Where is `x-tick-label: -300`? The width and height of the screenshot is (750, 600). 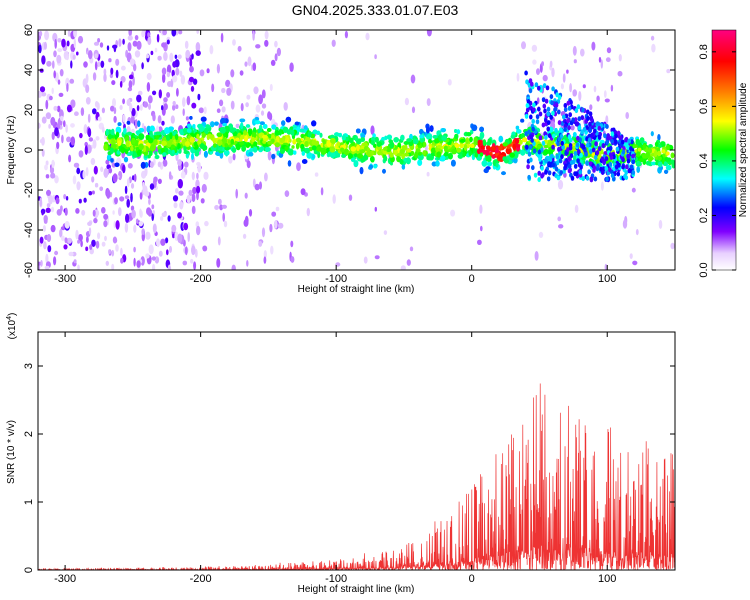
x-tick-label: -300 is located at coordinates (65, 579).